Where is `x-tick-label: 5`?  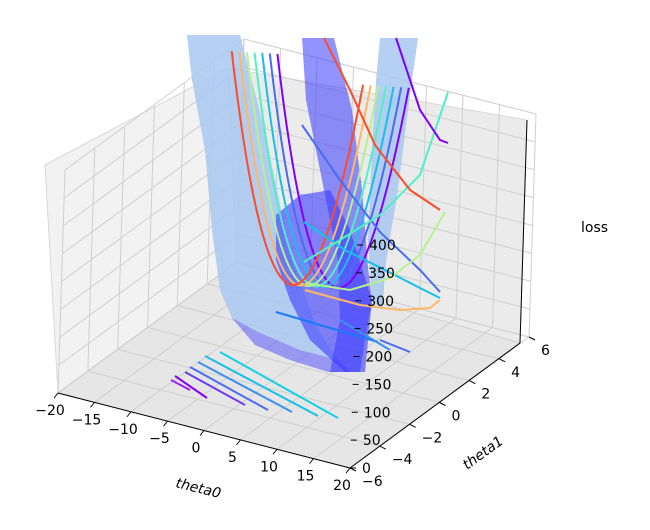
x-tick-label: 5 is located at coordinates (232, 458).